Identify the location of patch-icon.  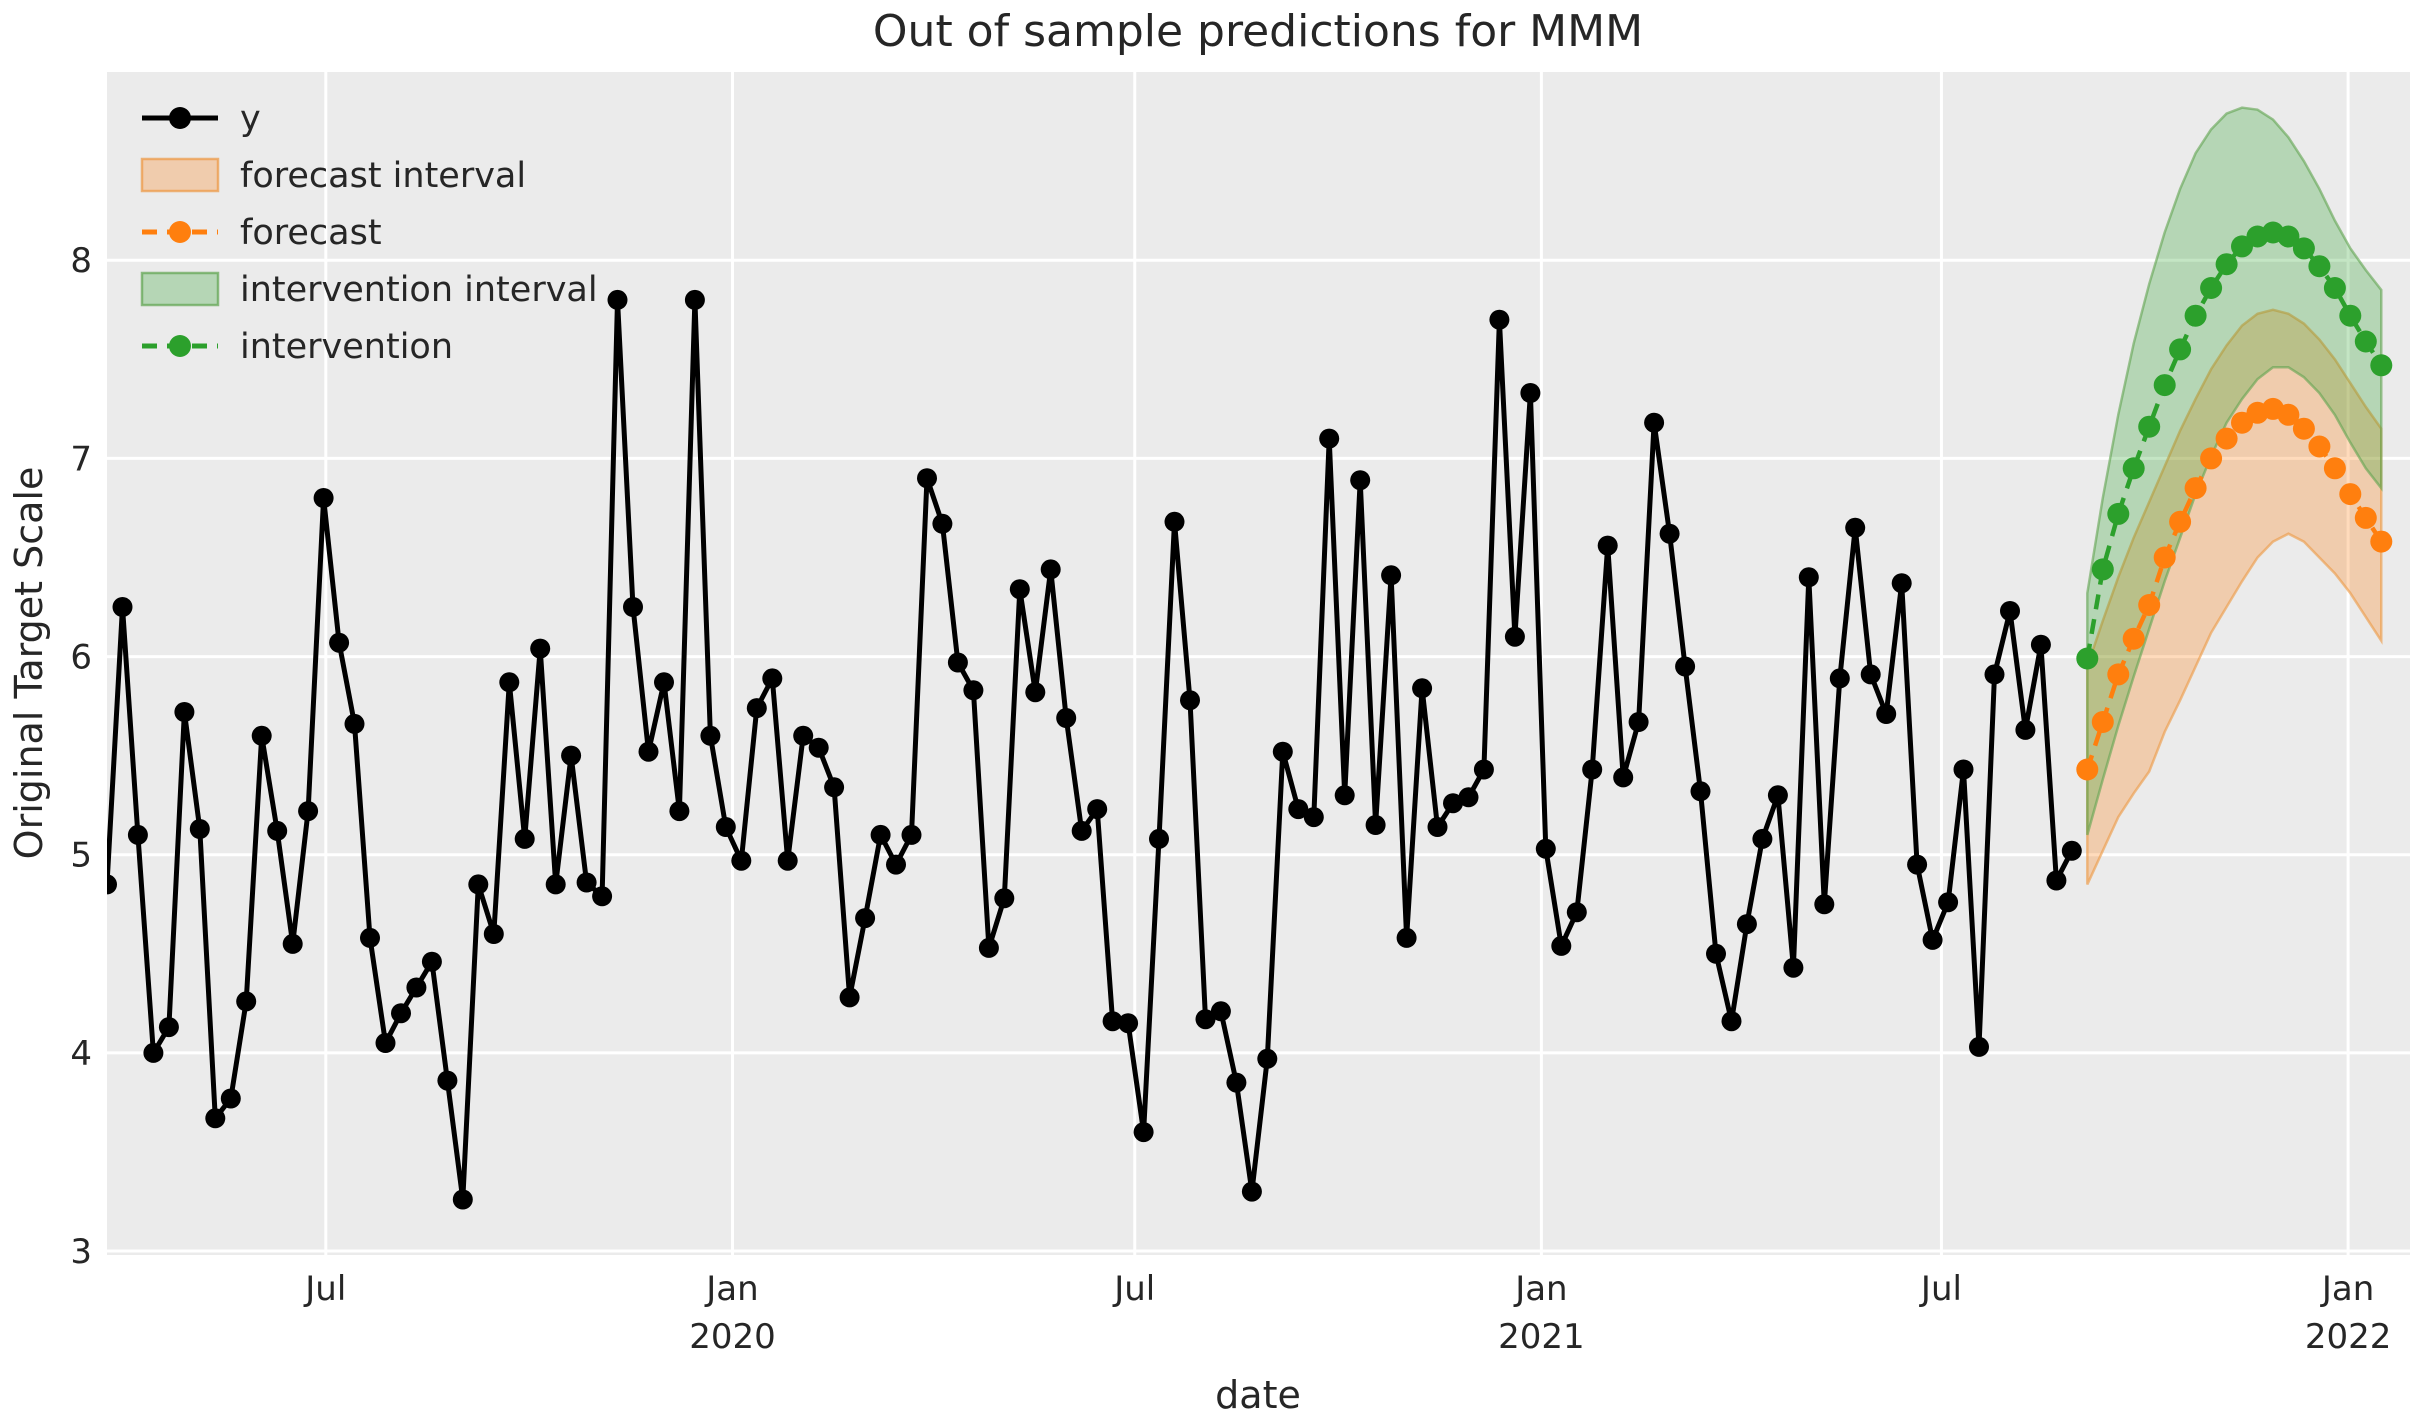
(180, 175).